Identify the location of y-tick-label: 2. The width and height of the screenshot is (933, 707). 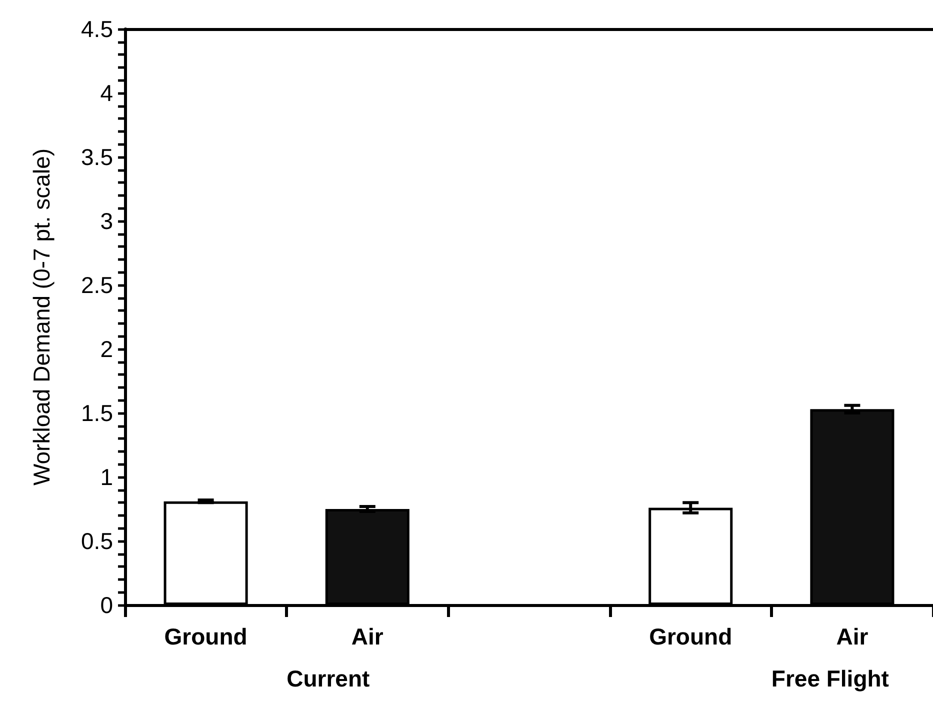
(106, 349).